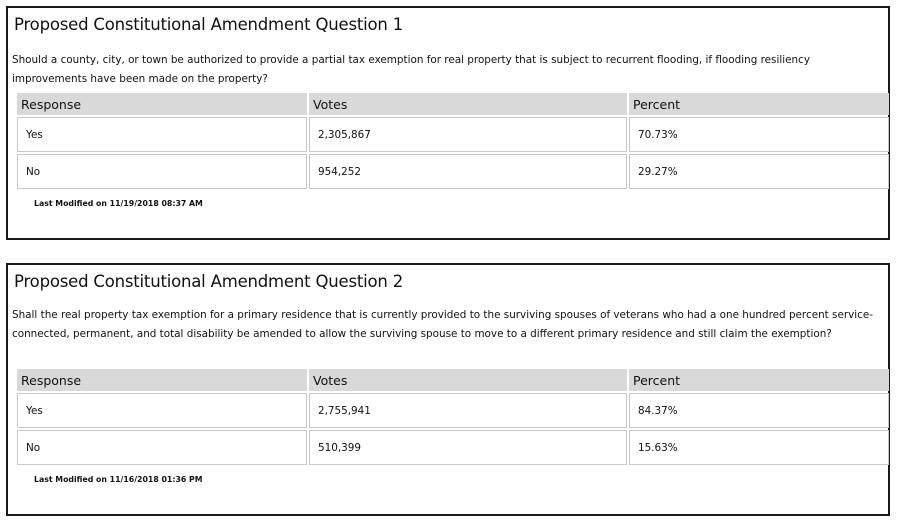 This screenshot has width=900, height=522. I want to click on percent-cell: 29.27%, so click(759, 171).